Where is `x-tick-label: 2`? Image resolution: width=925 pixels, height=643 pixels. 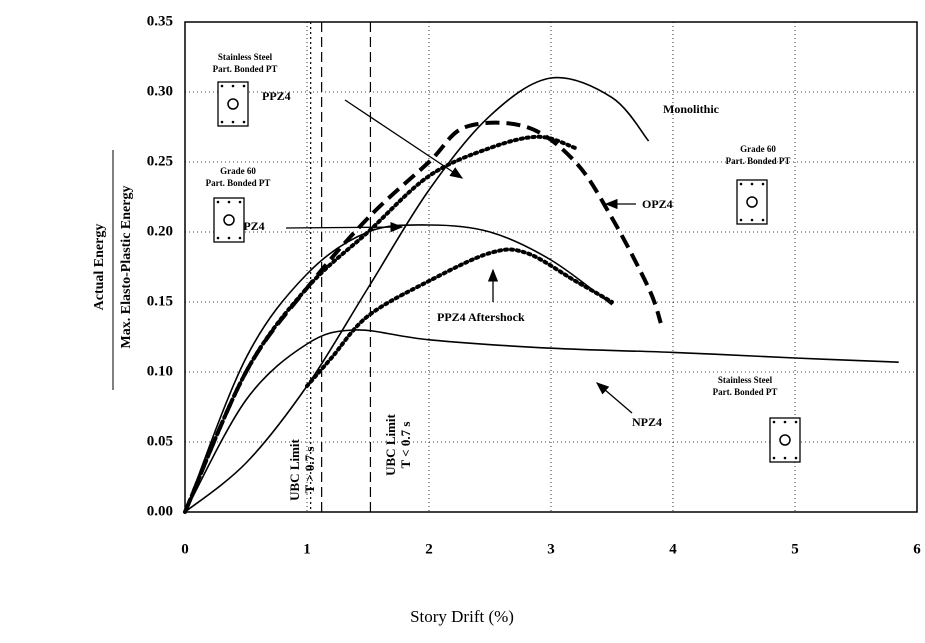 x-tick-label: 2 is located at coordinates (429, 549).